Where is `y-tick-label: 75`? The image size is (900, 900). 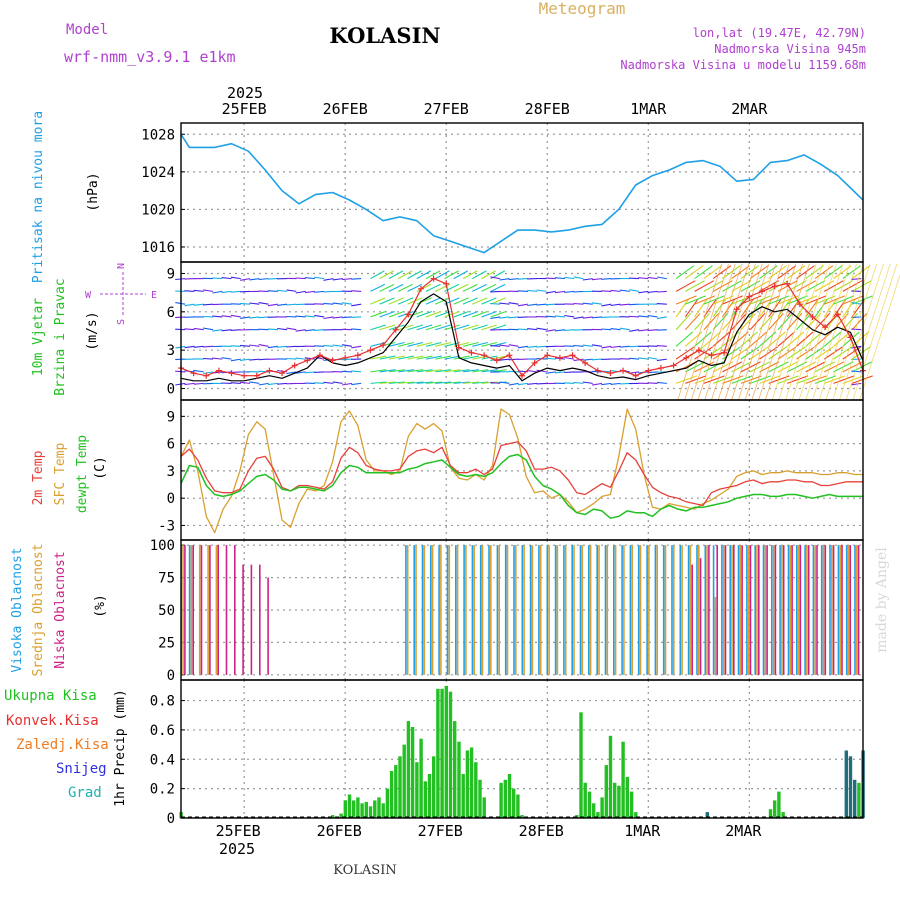
y-tick-label: 75 is located at coordinates (166, 579).